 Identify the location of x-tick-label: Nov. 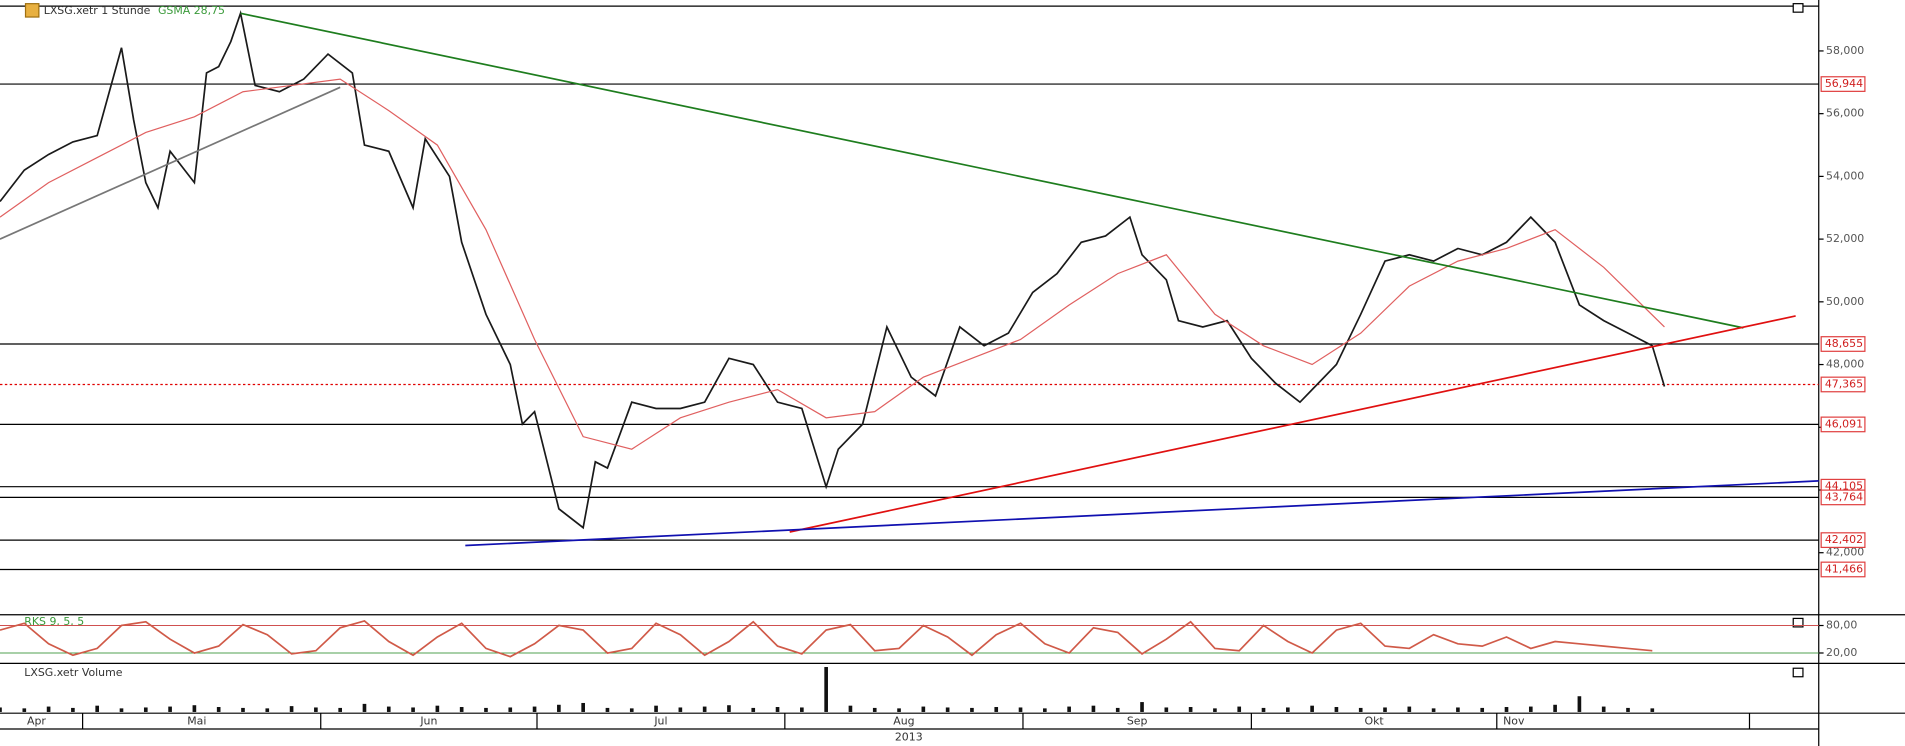
(1514, 721).